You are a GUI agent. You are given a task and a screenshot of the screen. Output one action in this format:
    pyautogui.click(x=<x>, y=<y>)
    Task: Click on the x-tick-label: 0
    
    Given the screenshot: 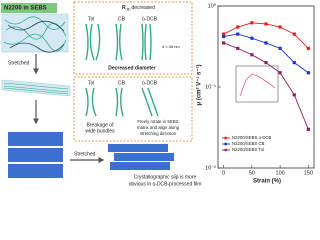 What is the action you would take?
    pyautogui.click(x=223, y=173)
    